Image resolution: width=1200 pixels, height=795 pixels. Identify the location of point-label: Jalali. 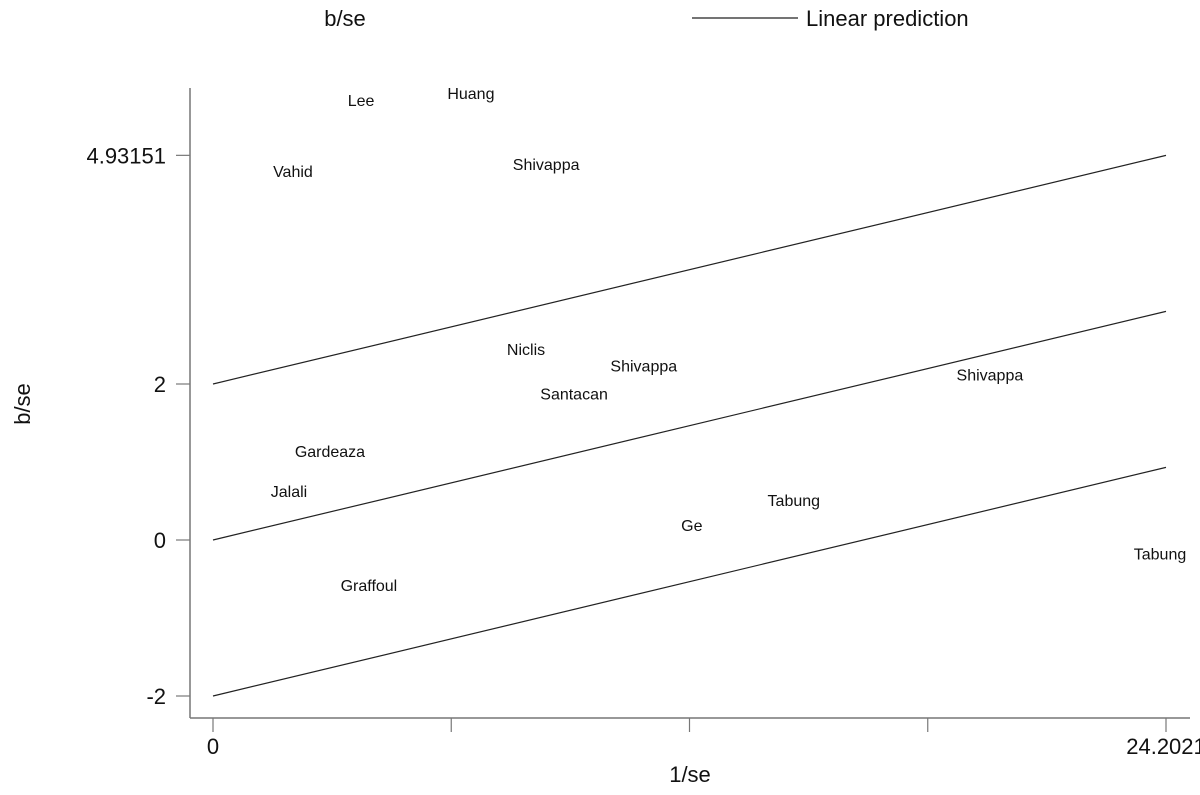
(289, 492).